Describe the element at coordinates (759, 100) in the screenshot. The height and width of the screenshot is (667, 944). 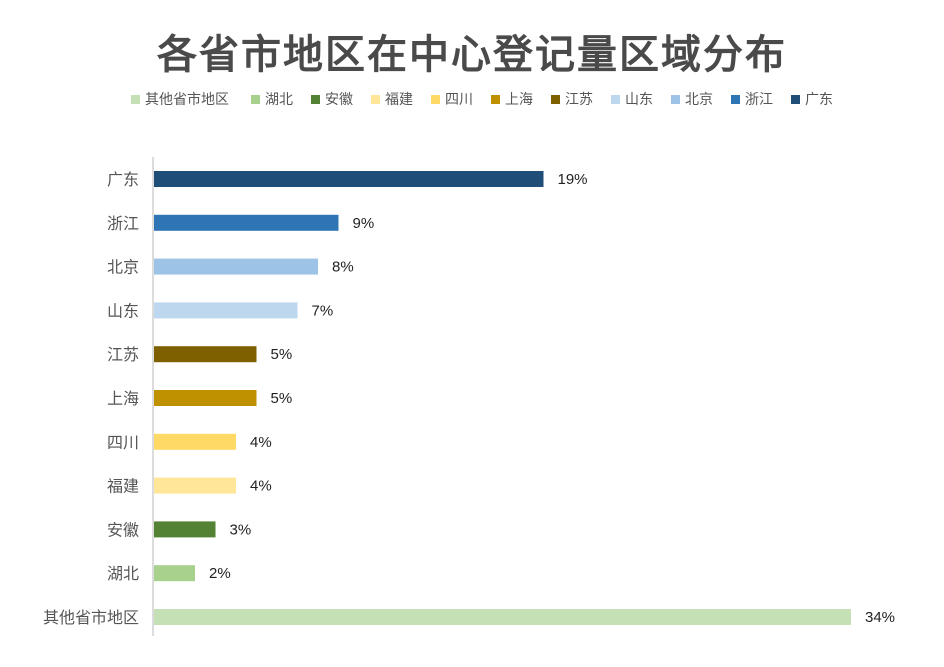
I see `legend-label: 浙江` at that location.